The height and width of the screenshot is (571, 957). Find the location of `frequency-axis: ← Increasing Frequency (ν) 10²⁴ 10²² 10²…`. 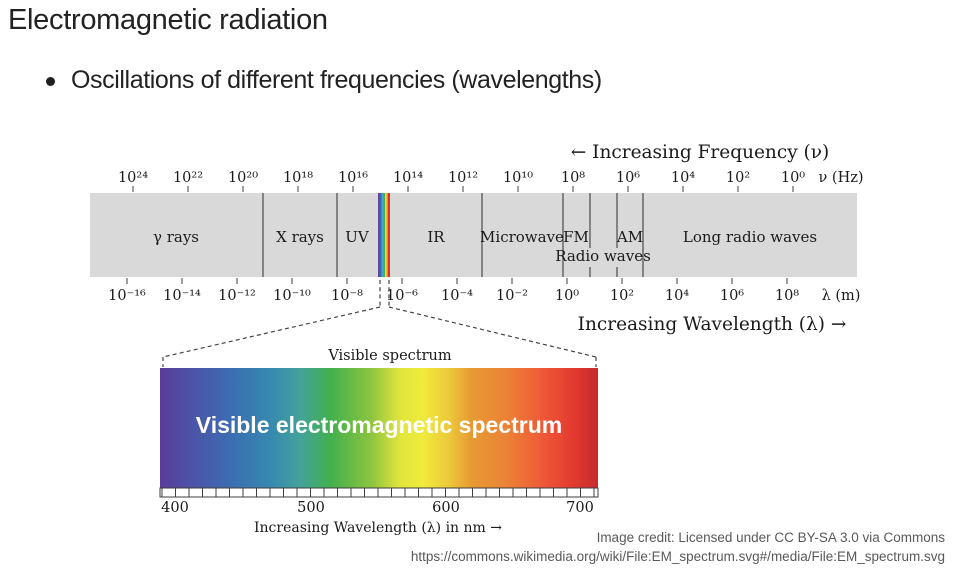

frequency-axis: ← Increasing Frequency (ν) 10²⁴ 10²² 10²… is located at coordinates (491, 167).